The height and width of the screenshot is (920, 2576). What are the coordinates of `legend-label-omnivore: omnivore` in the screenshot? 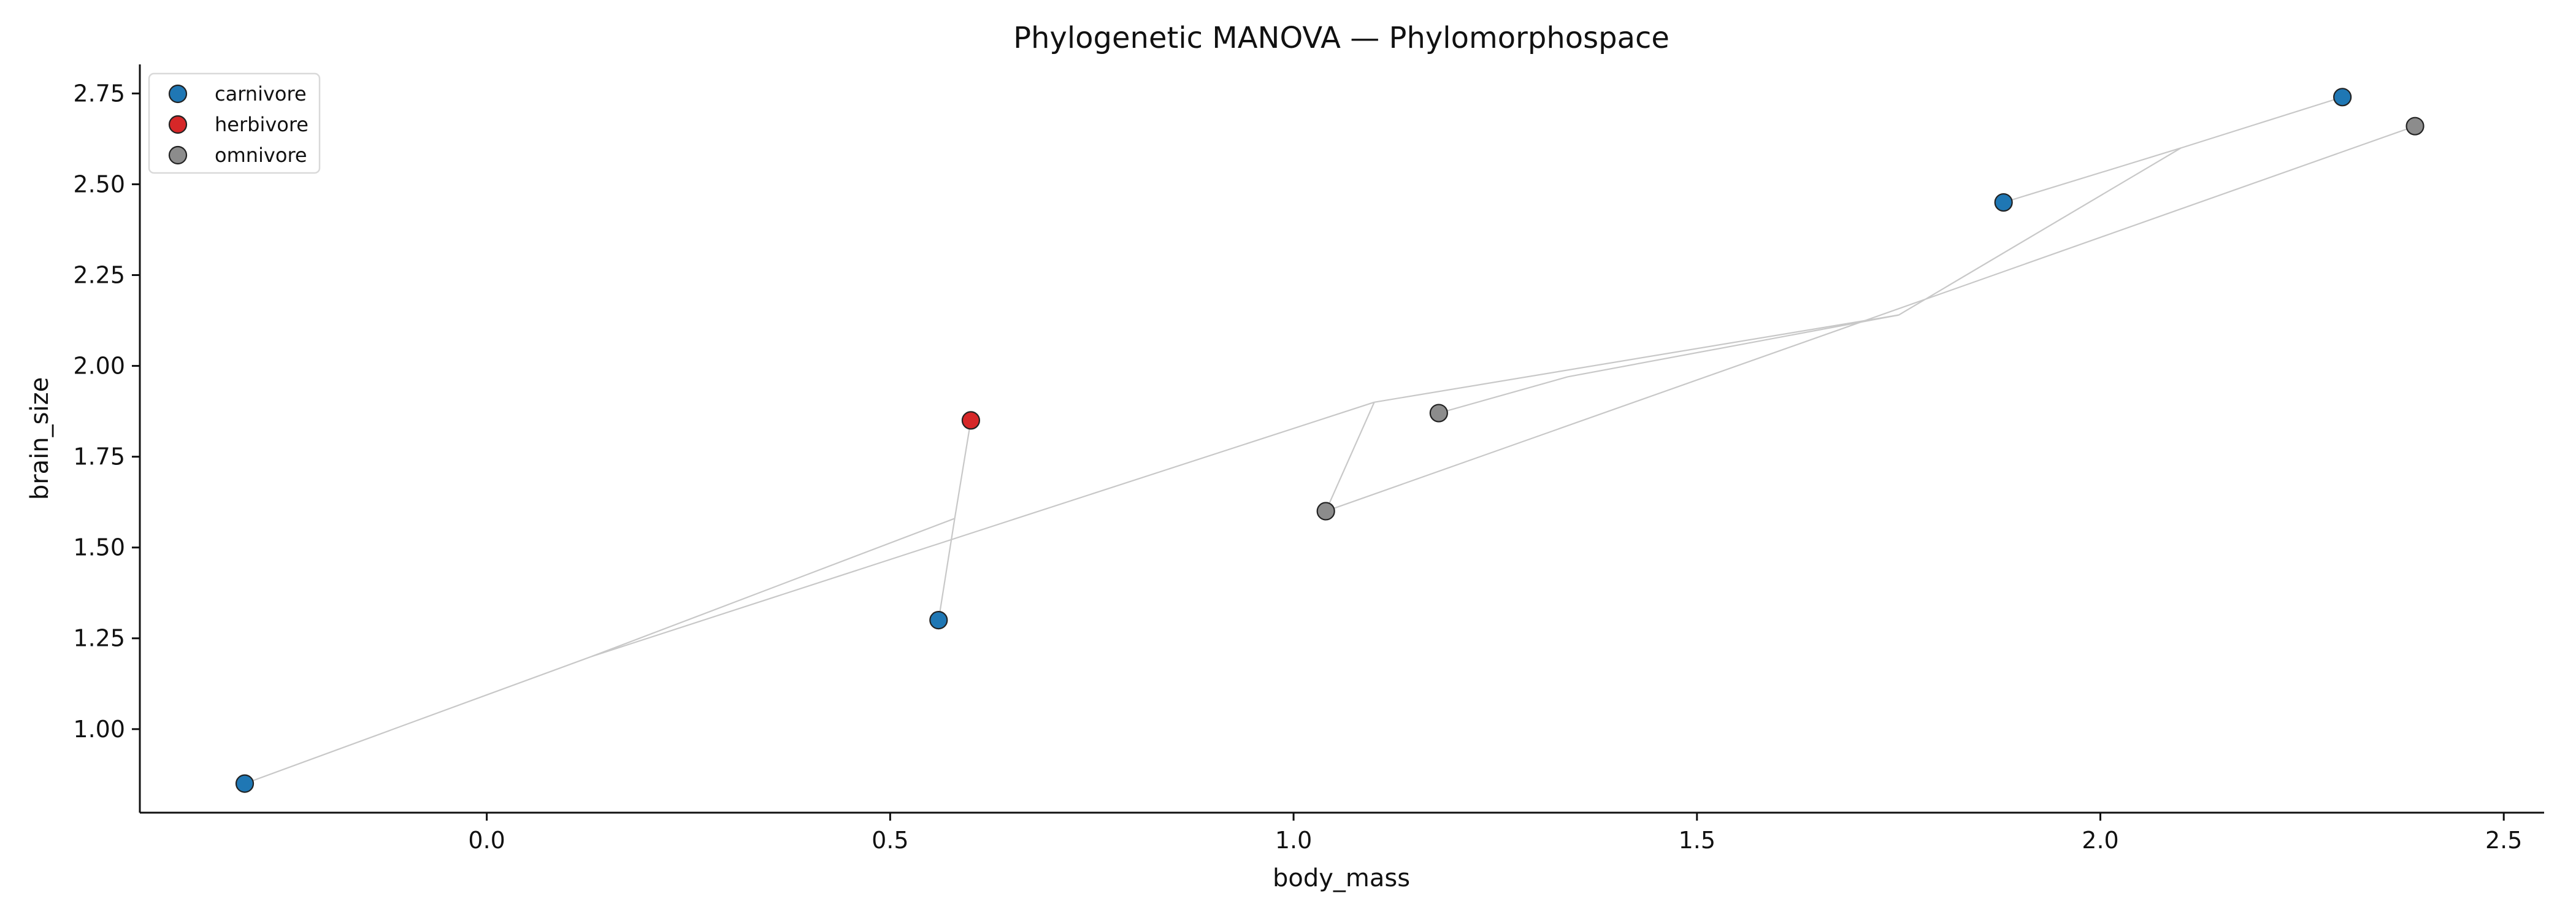 It's located at (261, 155).